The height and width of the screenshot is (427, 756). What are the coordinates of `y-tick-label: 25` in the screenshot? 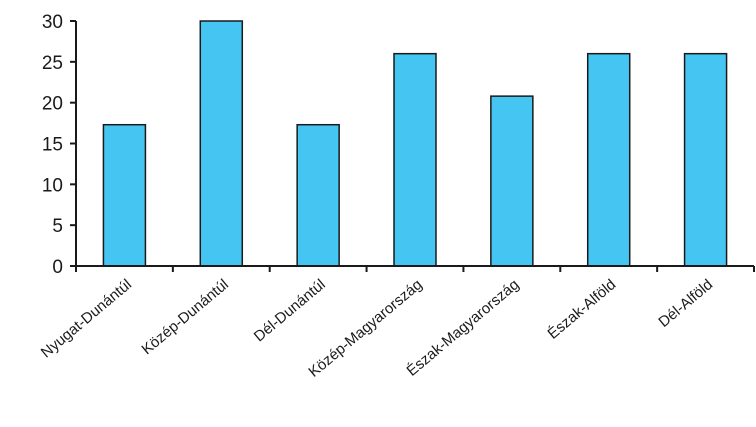 It's located at (52, 63).